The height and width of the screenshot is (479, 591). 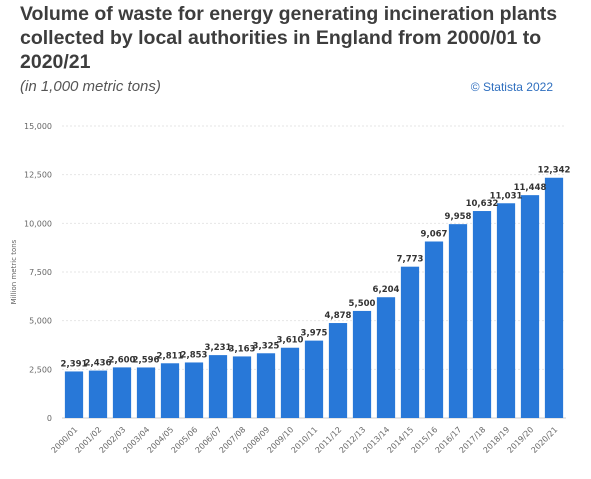 I want to click on data-label: 3,975, so click(x=314, y=334).